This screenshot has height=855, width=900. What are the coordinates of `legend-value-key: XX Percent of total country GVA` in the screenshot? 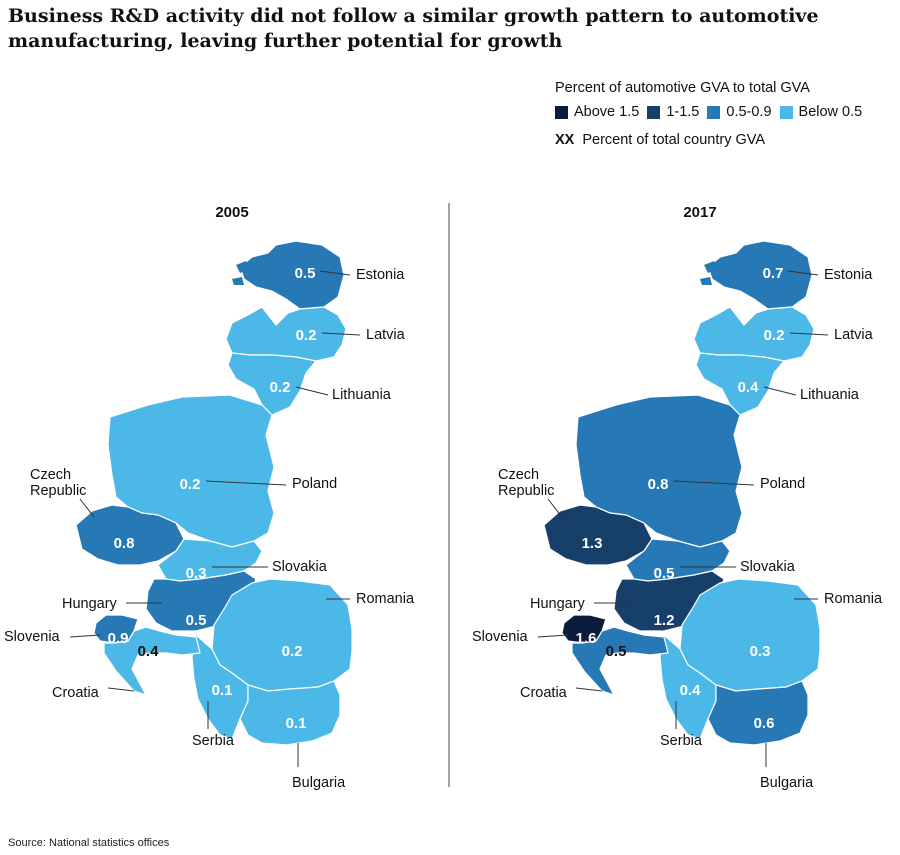 It's located at (725, 140).